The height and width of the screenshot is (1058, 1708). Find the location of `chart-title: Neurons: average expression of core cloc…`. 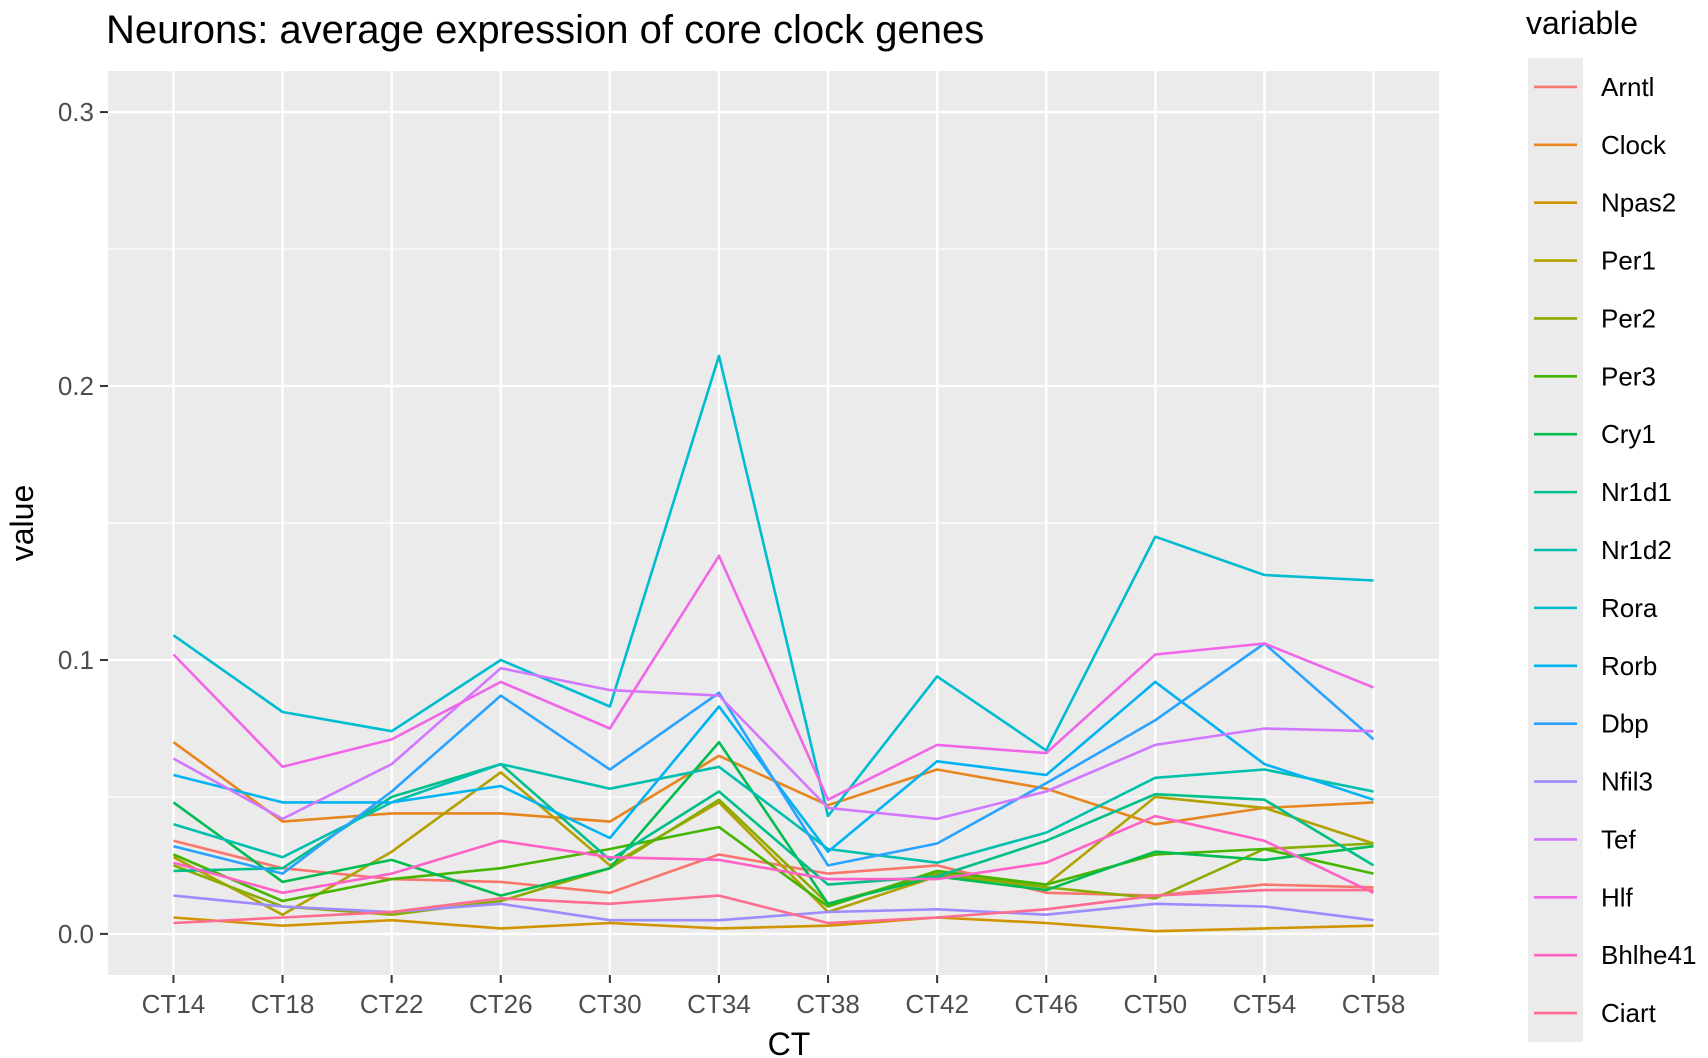

chart-title: Neurons: average expression of core cloc… is located at coordinates (545, 30).